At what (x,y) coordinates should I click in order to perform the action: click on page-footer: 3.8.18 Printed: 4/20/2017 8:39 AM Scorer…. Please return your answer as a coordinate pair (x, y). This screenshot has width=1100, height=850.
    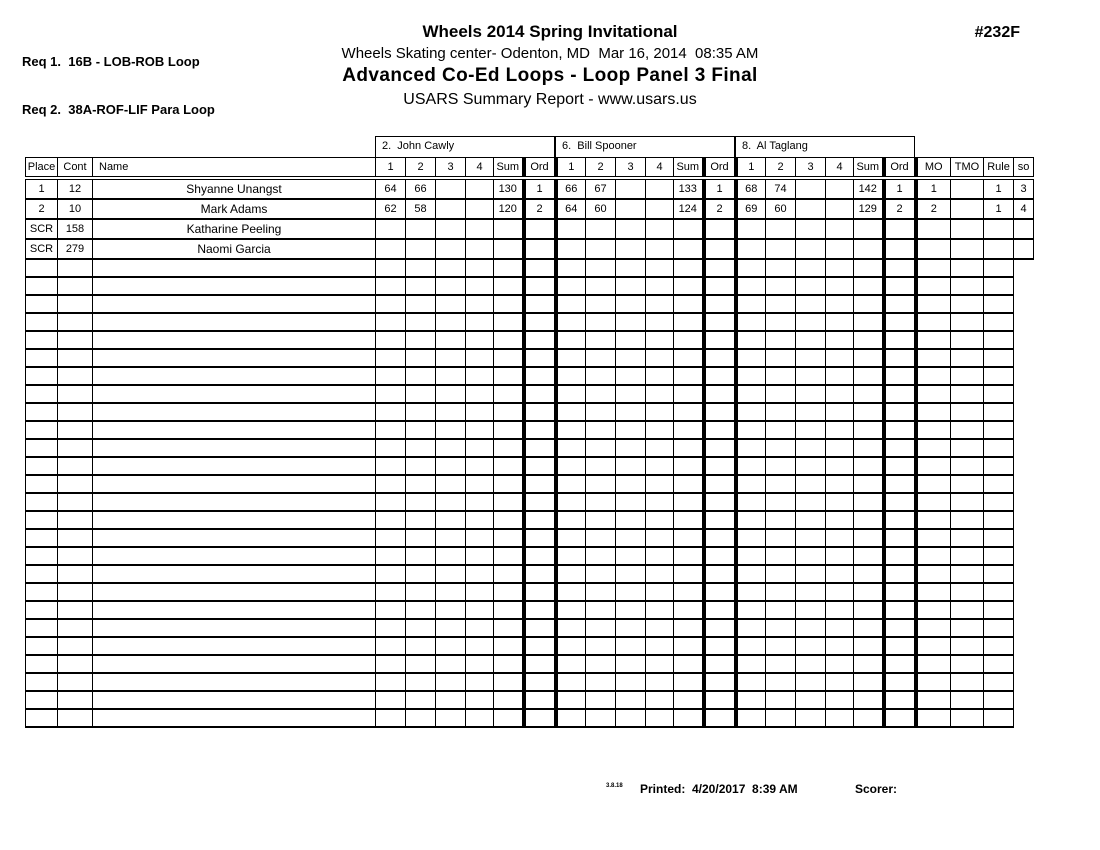
    Looking at the image, I should click on (550, 792).